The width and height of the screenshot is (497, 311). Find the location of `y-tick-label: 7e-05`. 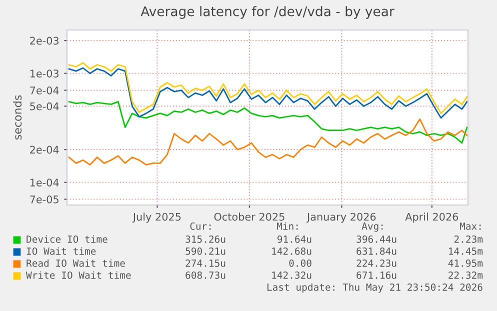

y-tick-label: 7e-05 is located at coordinates (44, 199).